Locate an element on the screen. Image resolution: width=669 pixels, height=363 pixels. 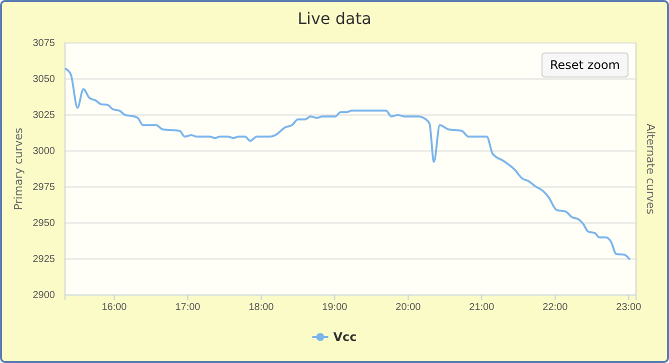
annotation: Reset zoom is located at coordinates (585, 65).